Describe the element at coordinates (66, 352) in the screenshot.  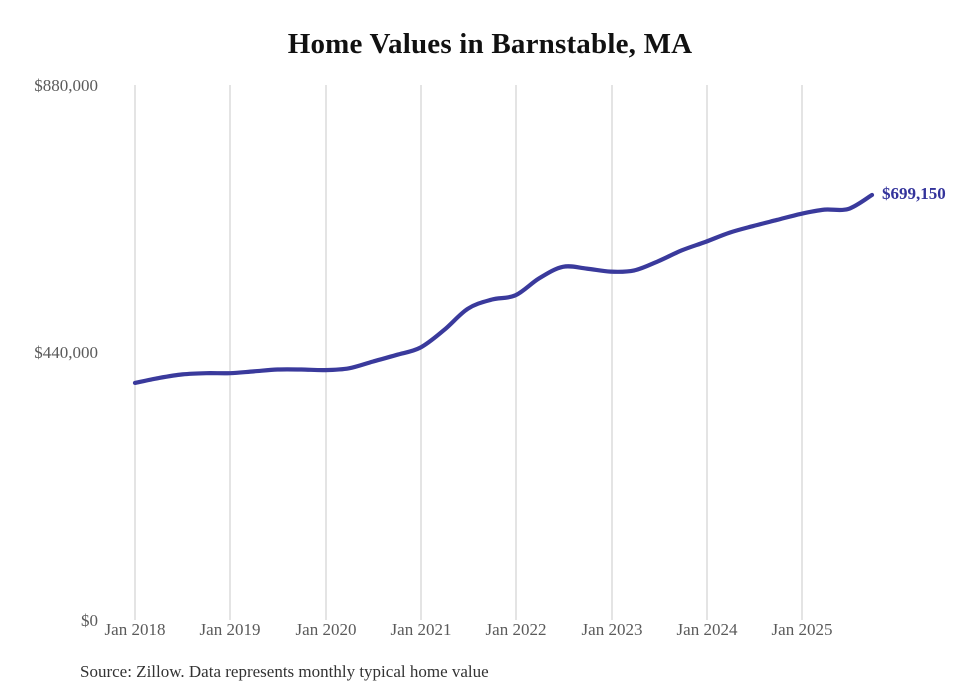
I see `y-axis-tick-440000: $440,000` at that location.